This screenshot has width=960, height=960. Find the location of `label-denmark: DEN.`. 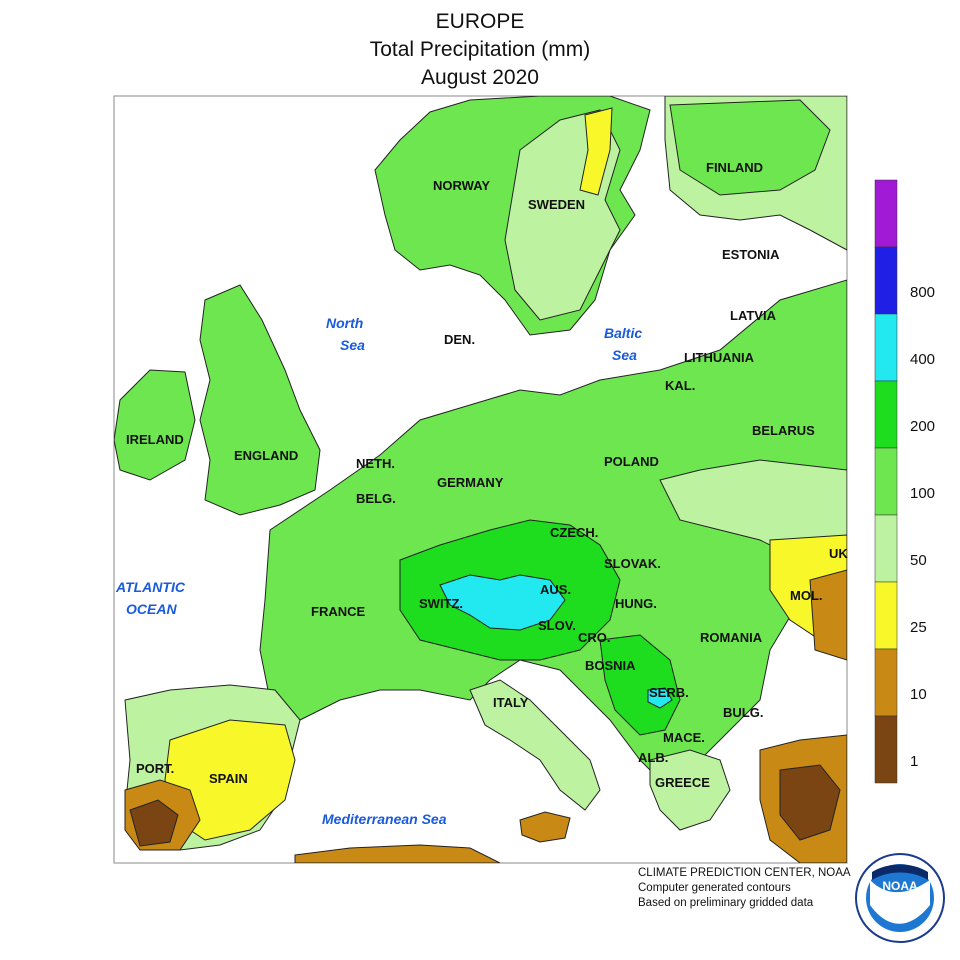

label-denmark: DEN. is located at coordinates (459, 339).